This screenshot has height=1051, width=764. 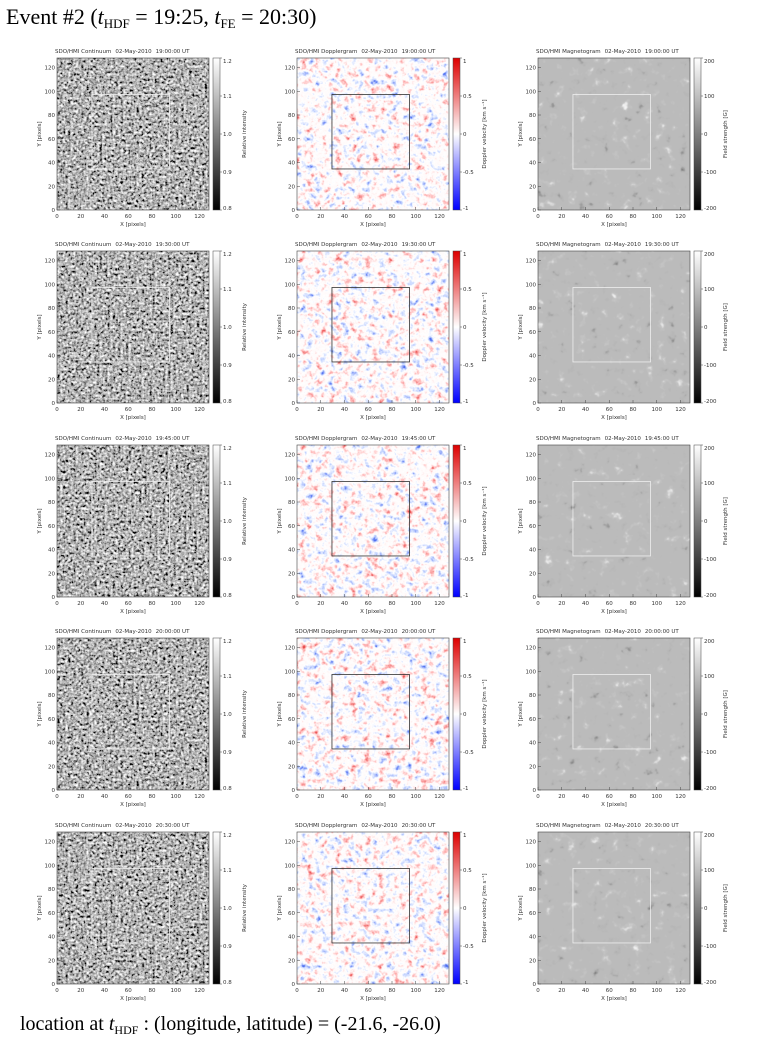 I want to click on colorbar-label: Doppler velocity [km s⁻¹], so click(x=484, y=907).